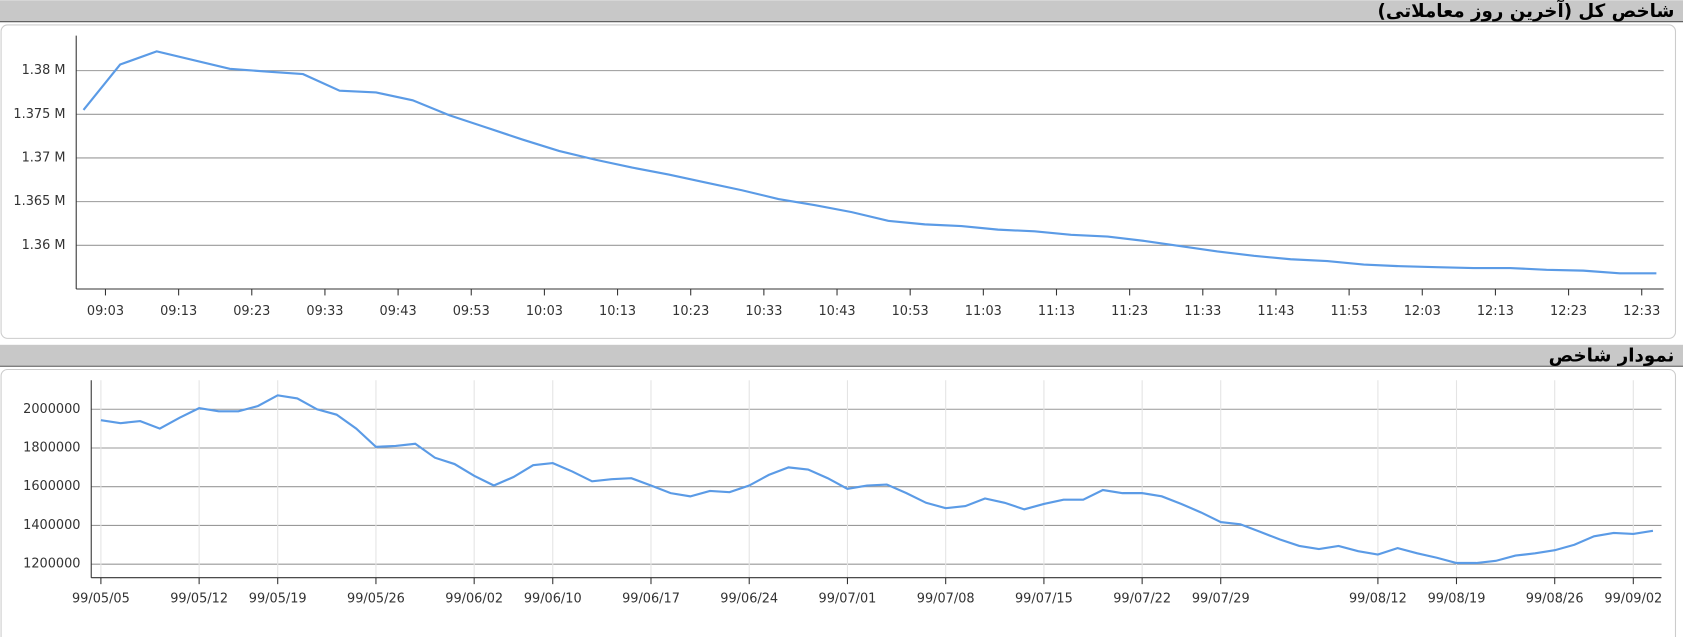 This screenshot has width=1683, height=641. Describe the element at coordinates (474, 599) in the screenshot. I see `x-tick-label: 99/06/02` at that location.